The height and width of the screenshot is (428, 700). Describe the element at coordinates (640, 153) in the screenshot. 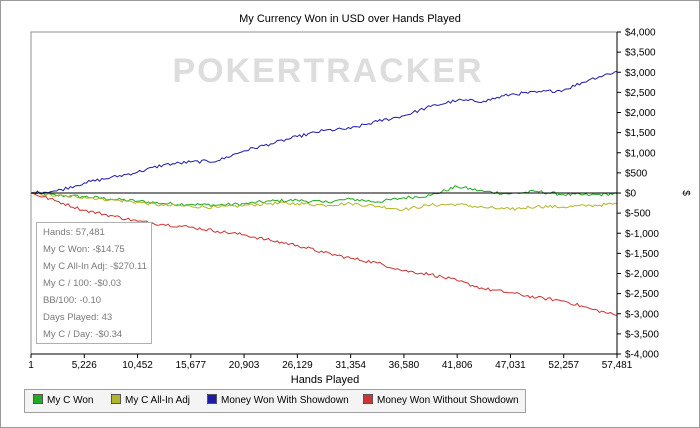

I see `y-tick-label: $1,000` at that location.